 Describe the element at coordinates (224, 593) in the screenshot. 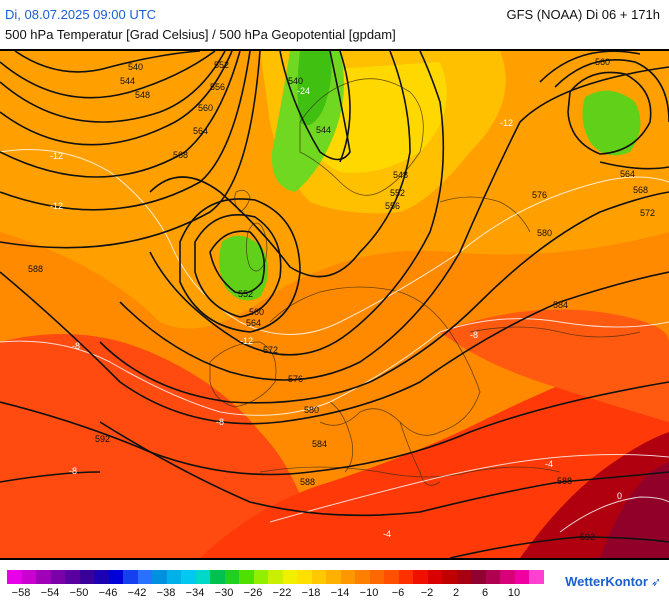

I see `legend-tick-label: −30` at that location.